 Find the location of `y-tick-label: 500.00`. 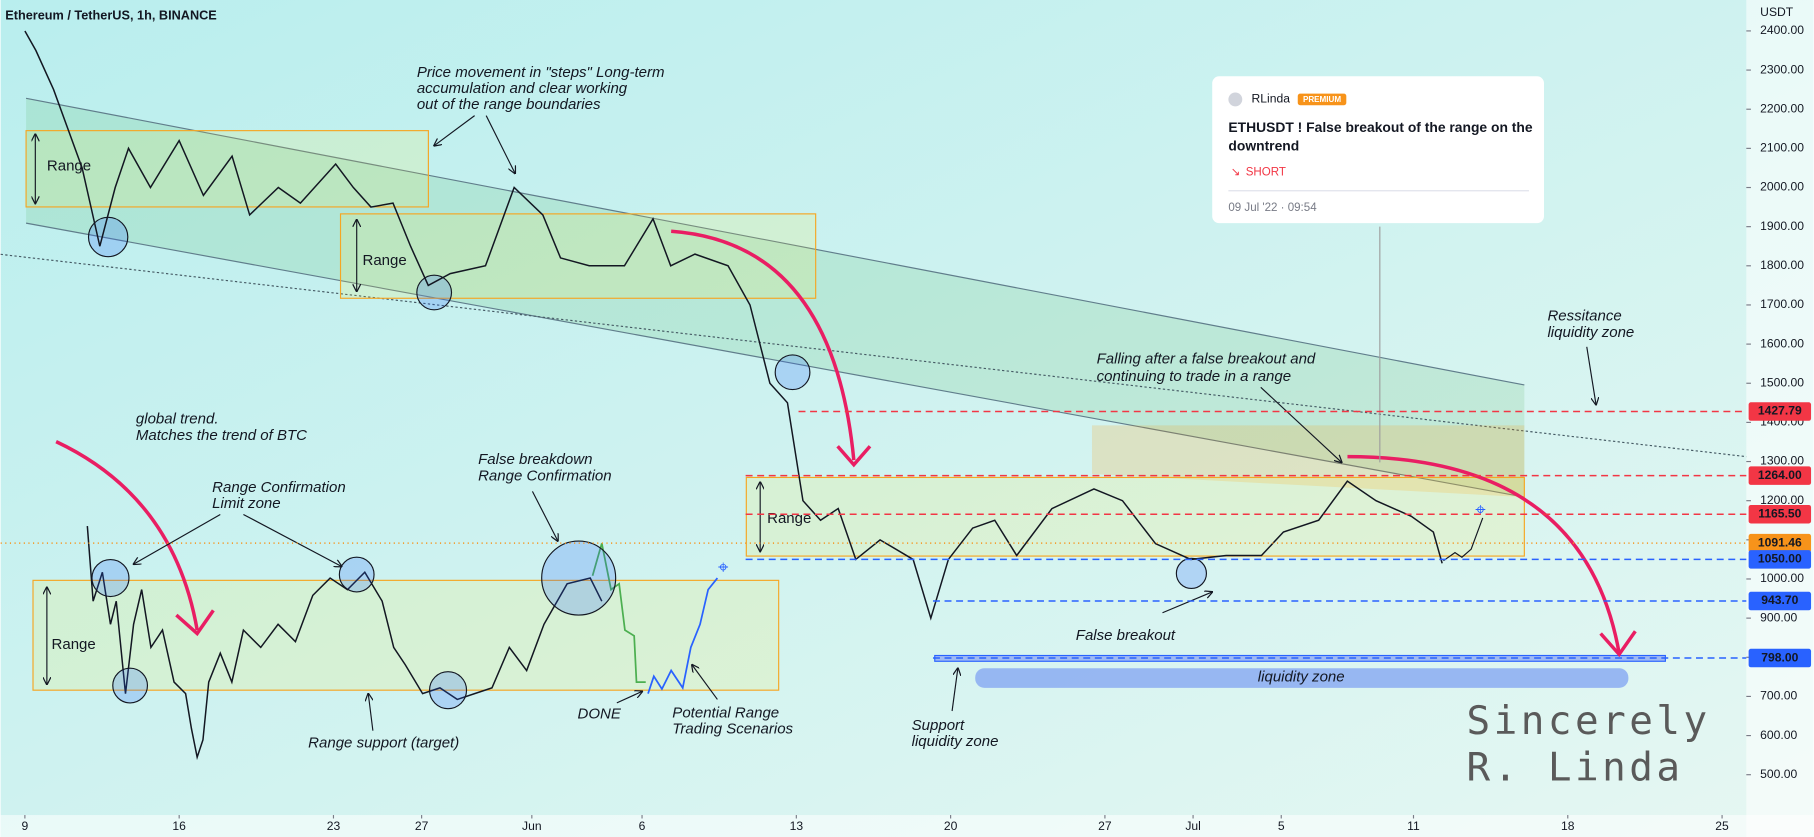

y-tick-label: 500.00 is located at coordinates (1778, 774).